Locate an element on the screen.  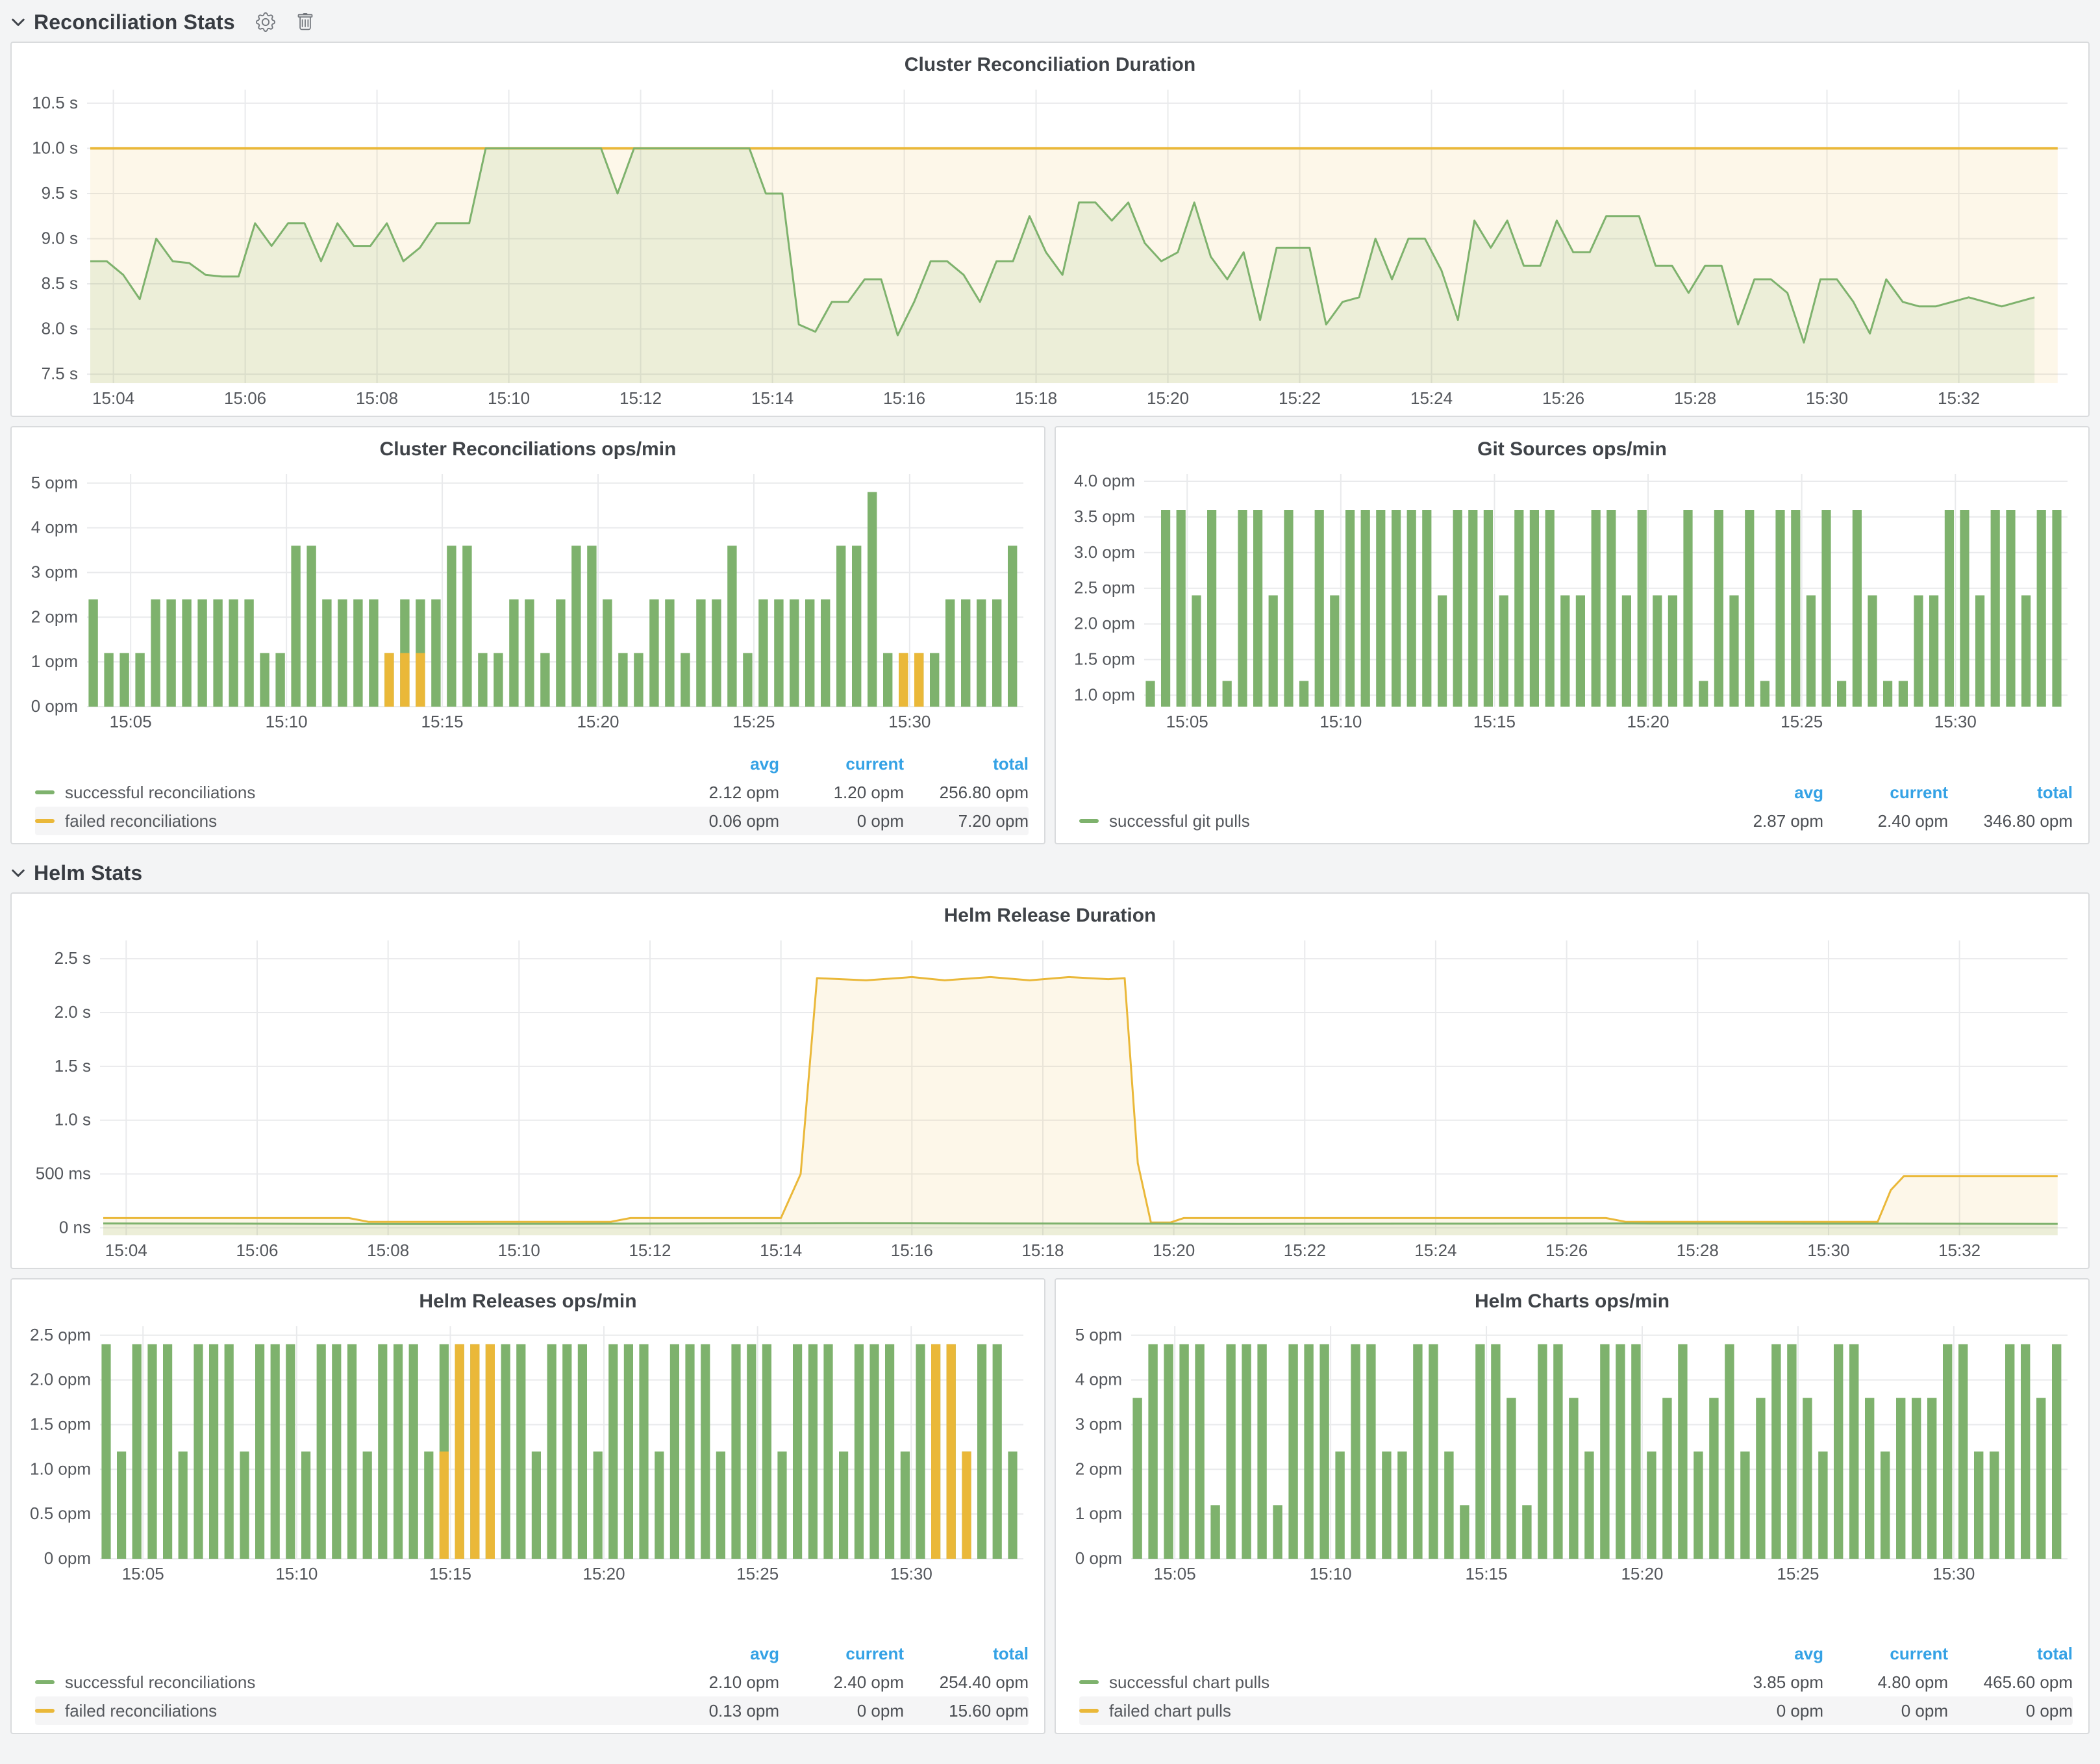
legend-row: failed chart pulls 0 opm 0 opm 0 opm is located at coordinates (1576, 1710).